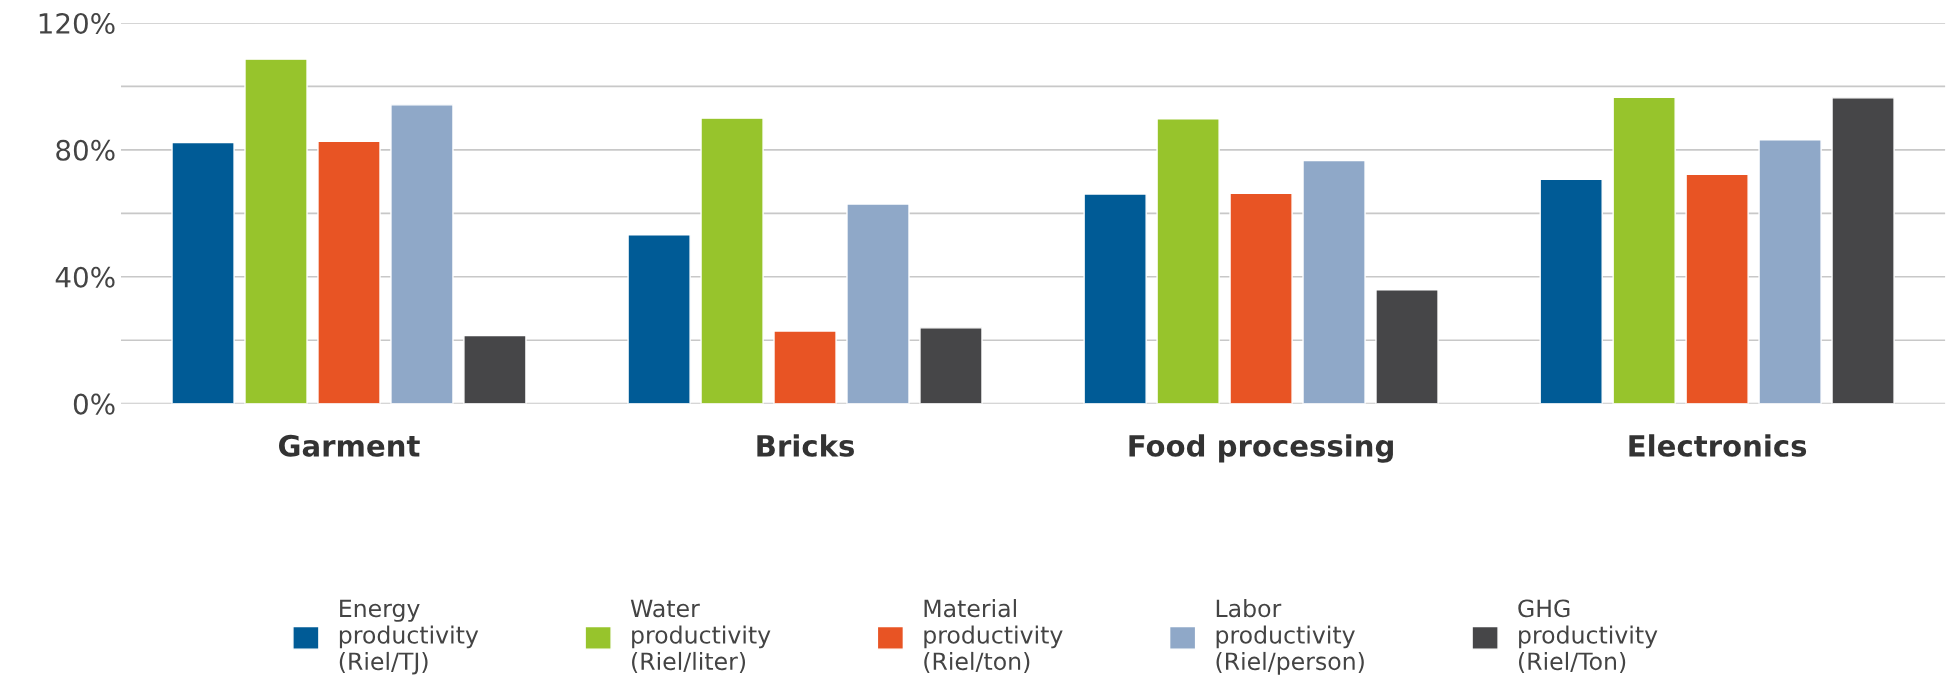 Image resolution: width=1951 pixels, height=696 pixels. I want to click on y-tick-label: 120%, so click(77, 23).